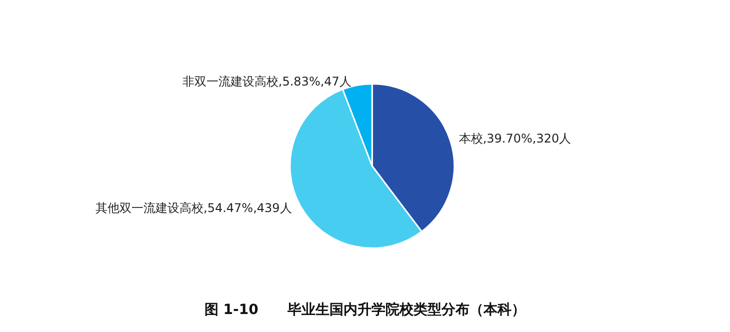 This screenshot has height=332, width=730. What do you see at coordinates (365, 309) in the screenshot?
I see `text: 图 1-10 毕业生国内升学院校类型分布（本科）` at bounding box center [365, 309].